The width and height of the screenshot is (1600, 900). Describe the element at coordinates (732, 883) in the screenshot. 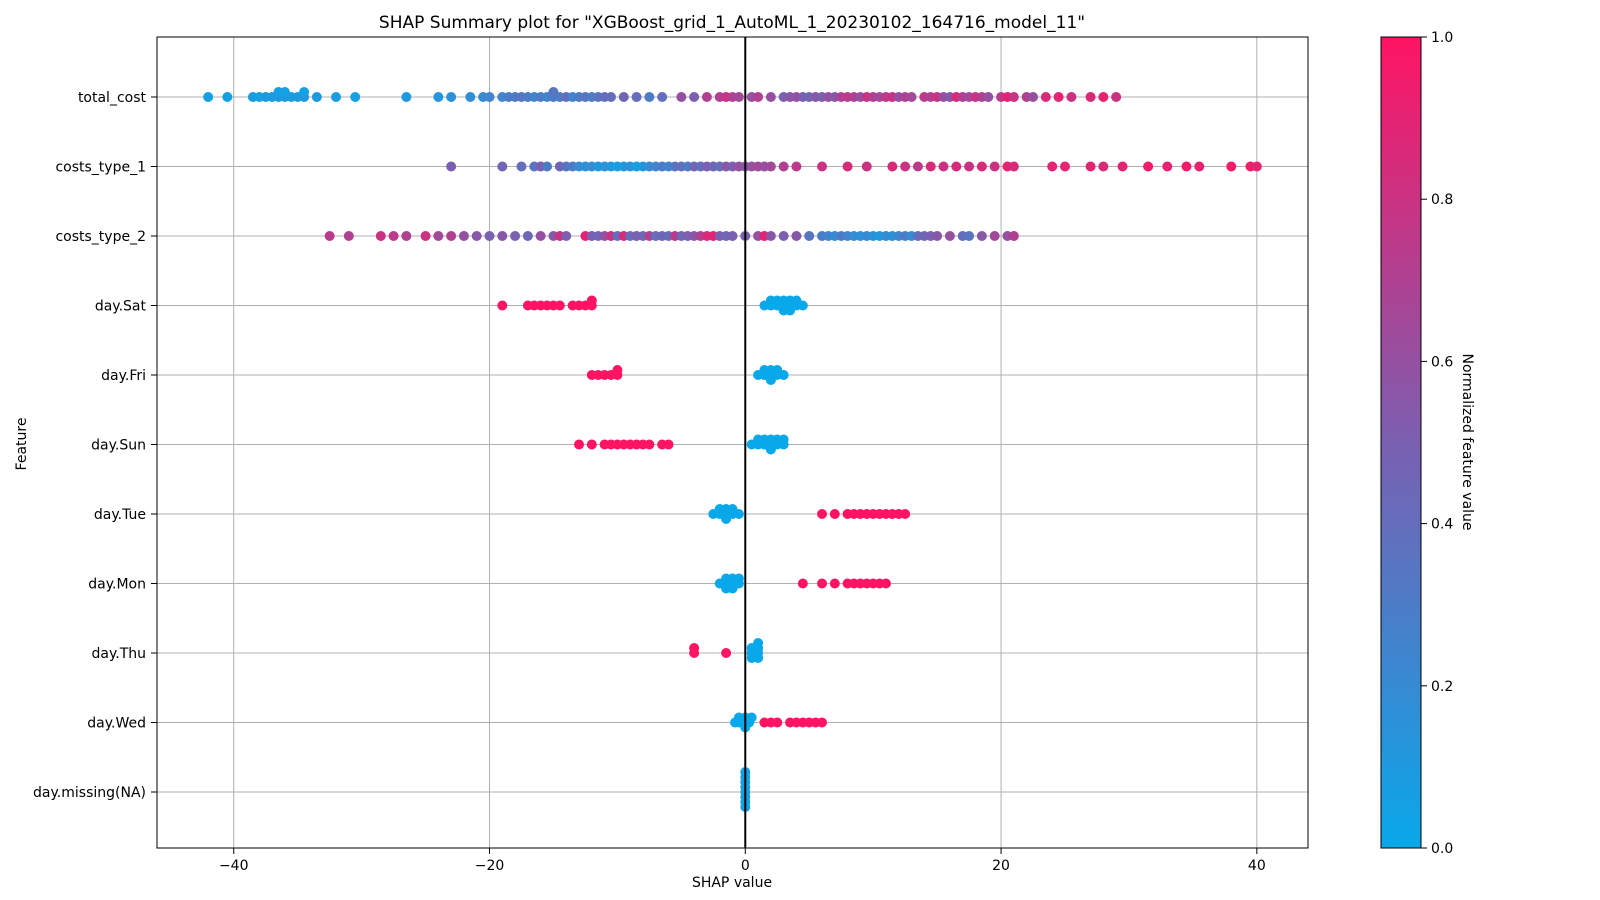

I see `x-axis-title: SHAP value` at that location.